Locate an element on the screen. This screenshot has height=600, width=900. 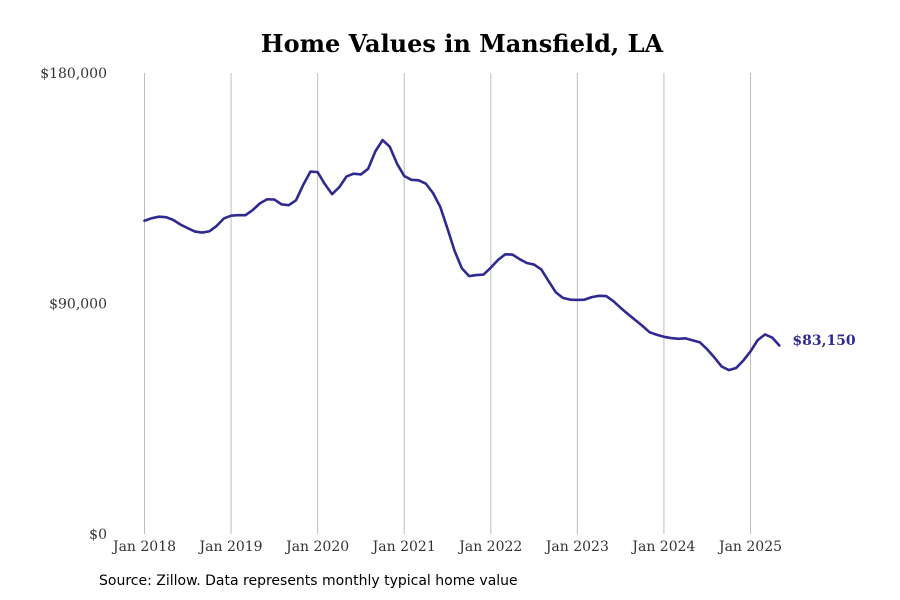
x-tick-label: Jan 2018 is located at coordinates (143, 547).